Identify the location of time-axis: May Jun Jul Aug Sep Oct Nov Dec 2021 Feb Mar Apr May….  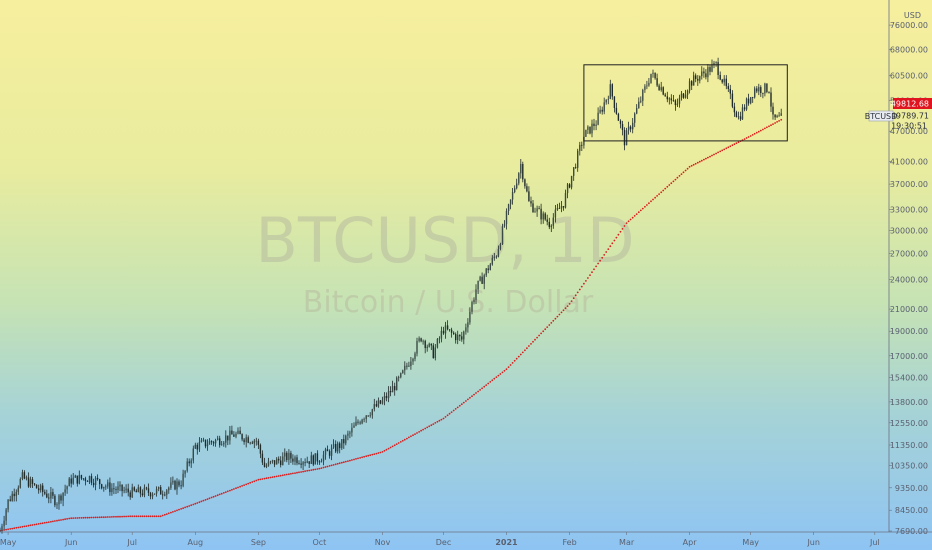
(466, 539).